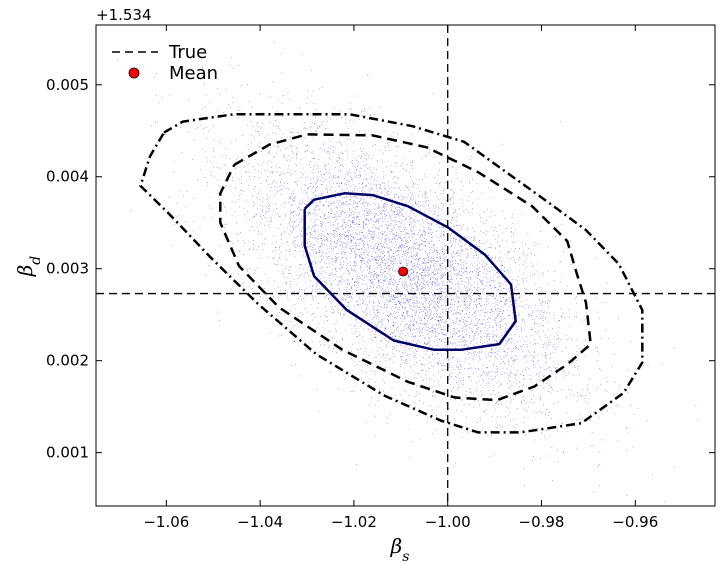  What do you see at coordinates (67, 453) in the screenshot?
I see `y-tick-label: 0.001` at bounding box center [67, 453].